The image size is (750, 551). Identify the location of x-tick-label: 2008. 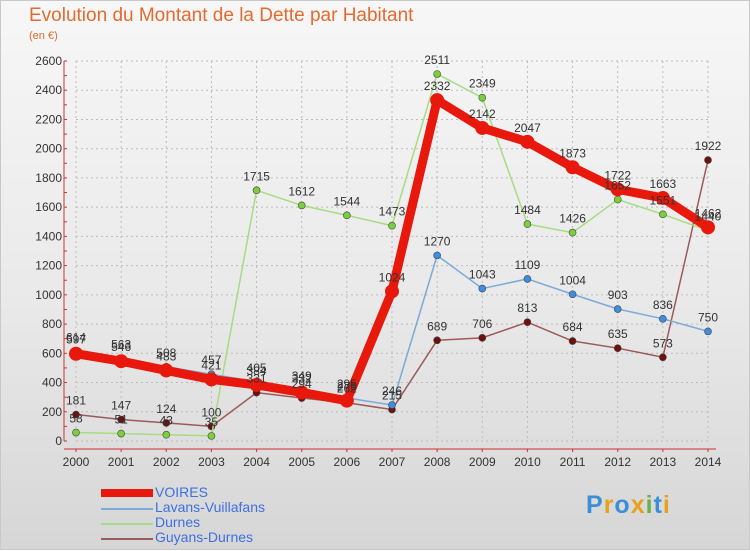
(437, 462).